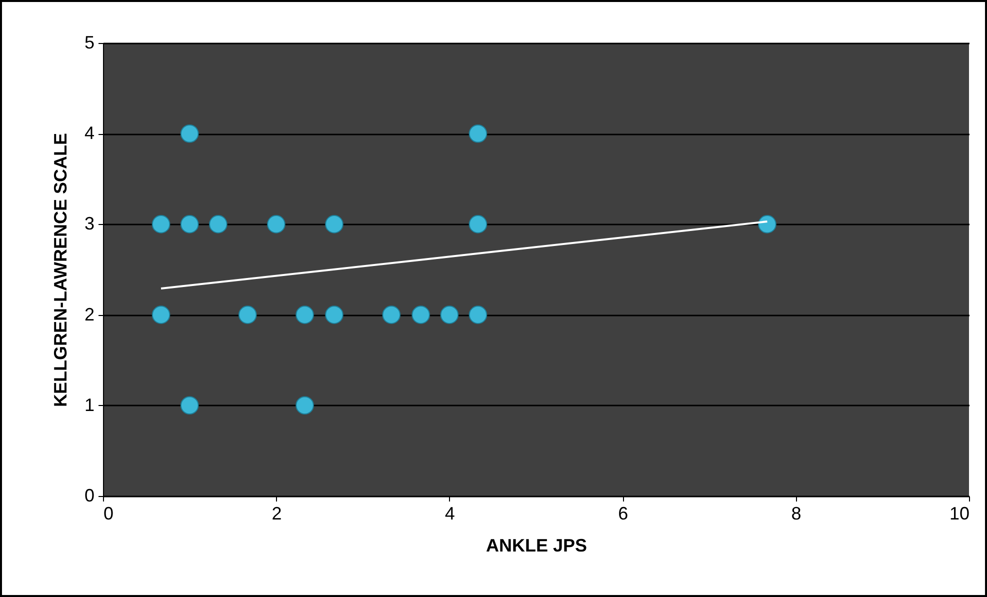  Describe the element at coordinates (89, 224) in the screenshot. I see `y-tick-label: 3` at that location.